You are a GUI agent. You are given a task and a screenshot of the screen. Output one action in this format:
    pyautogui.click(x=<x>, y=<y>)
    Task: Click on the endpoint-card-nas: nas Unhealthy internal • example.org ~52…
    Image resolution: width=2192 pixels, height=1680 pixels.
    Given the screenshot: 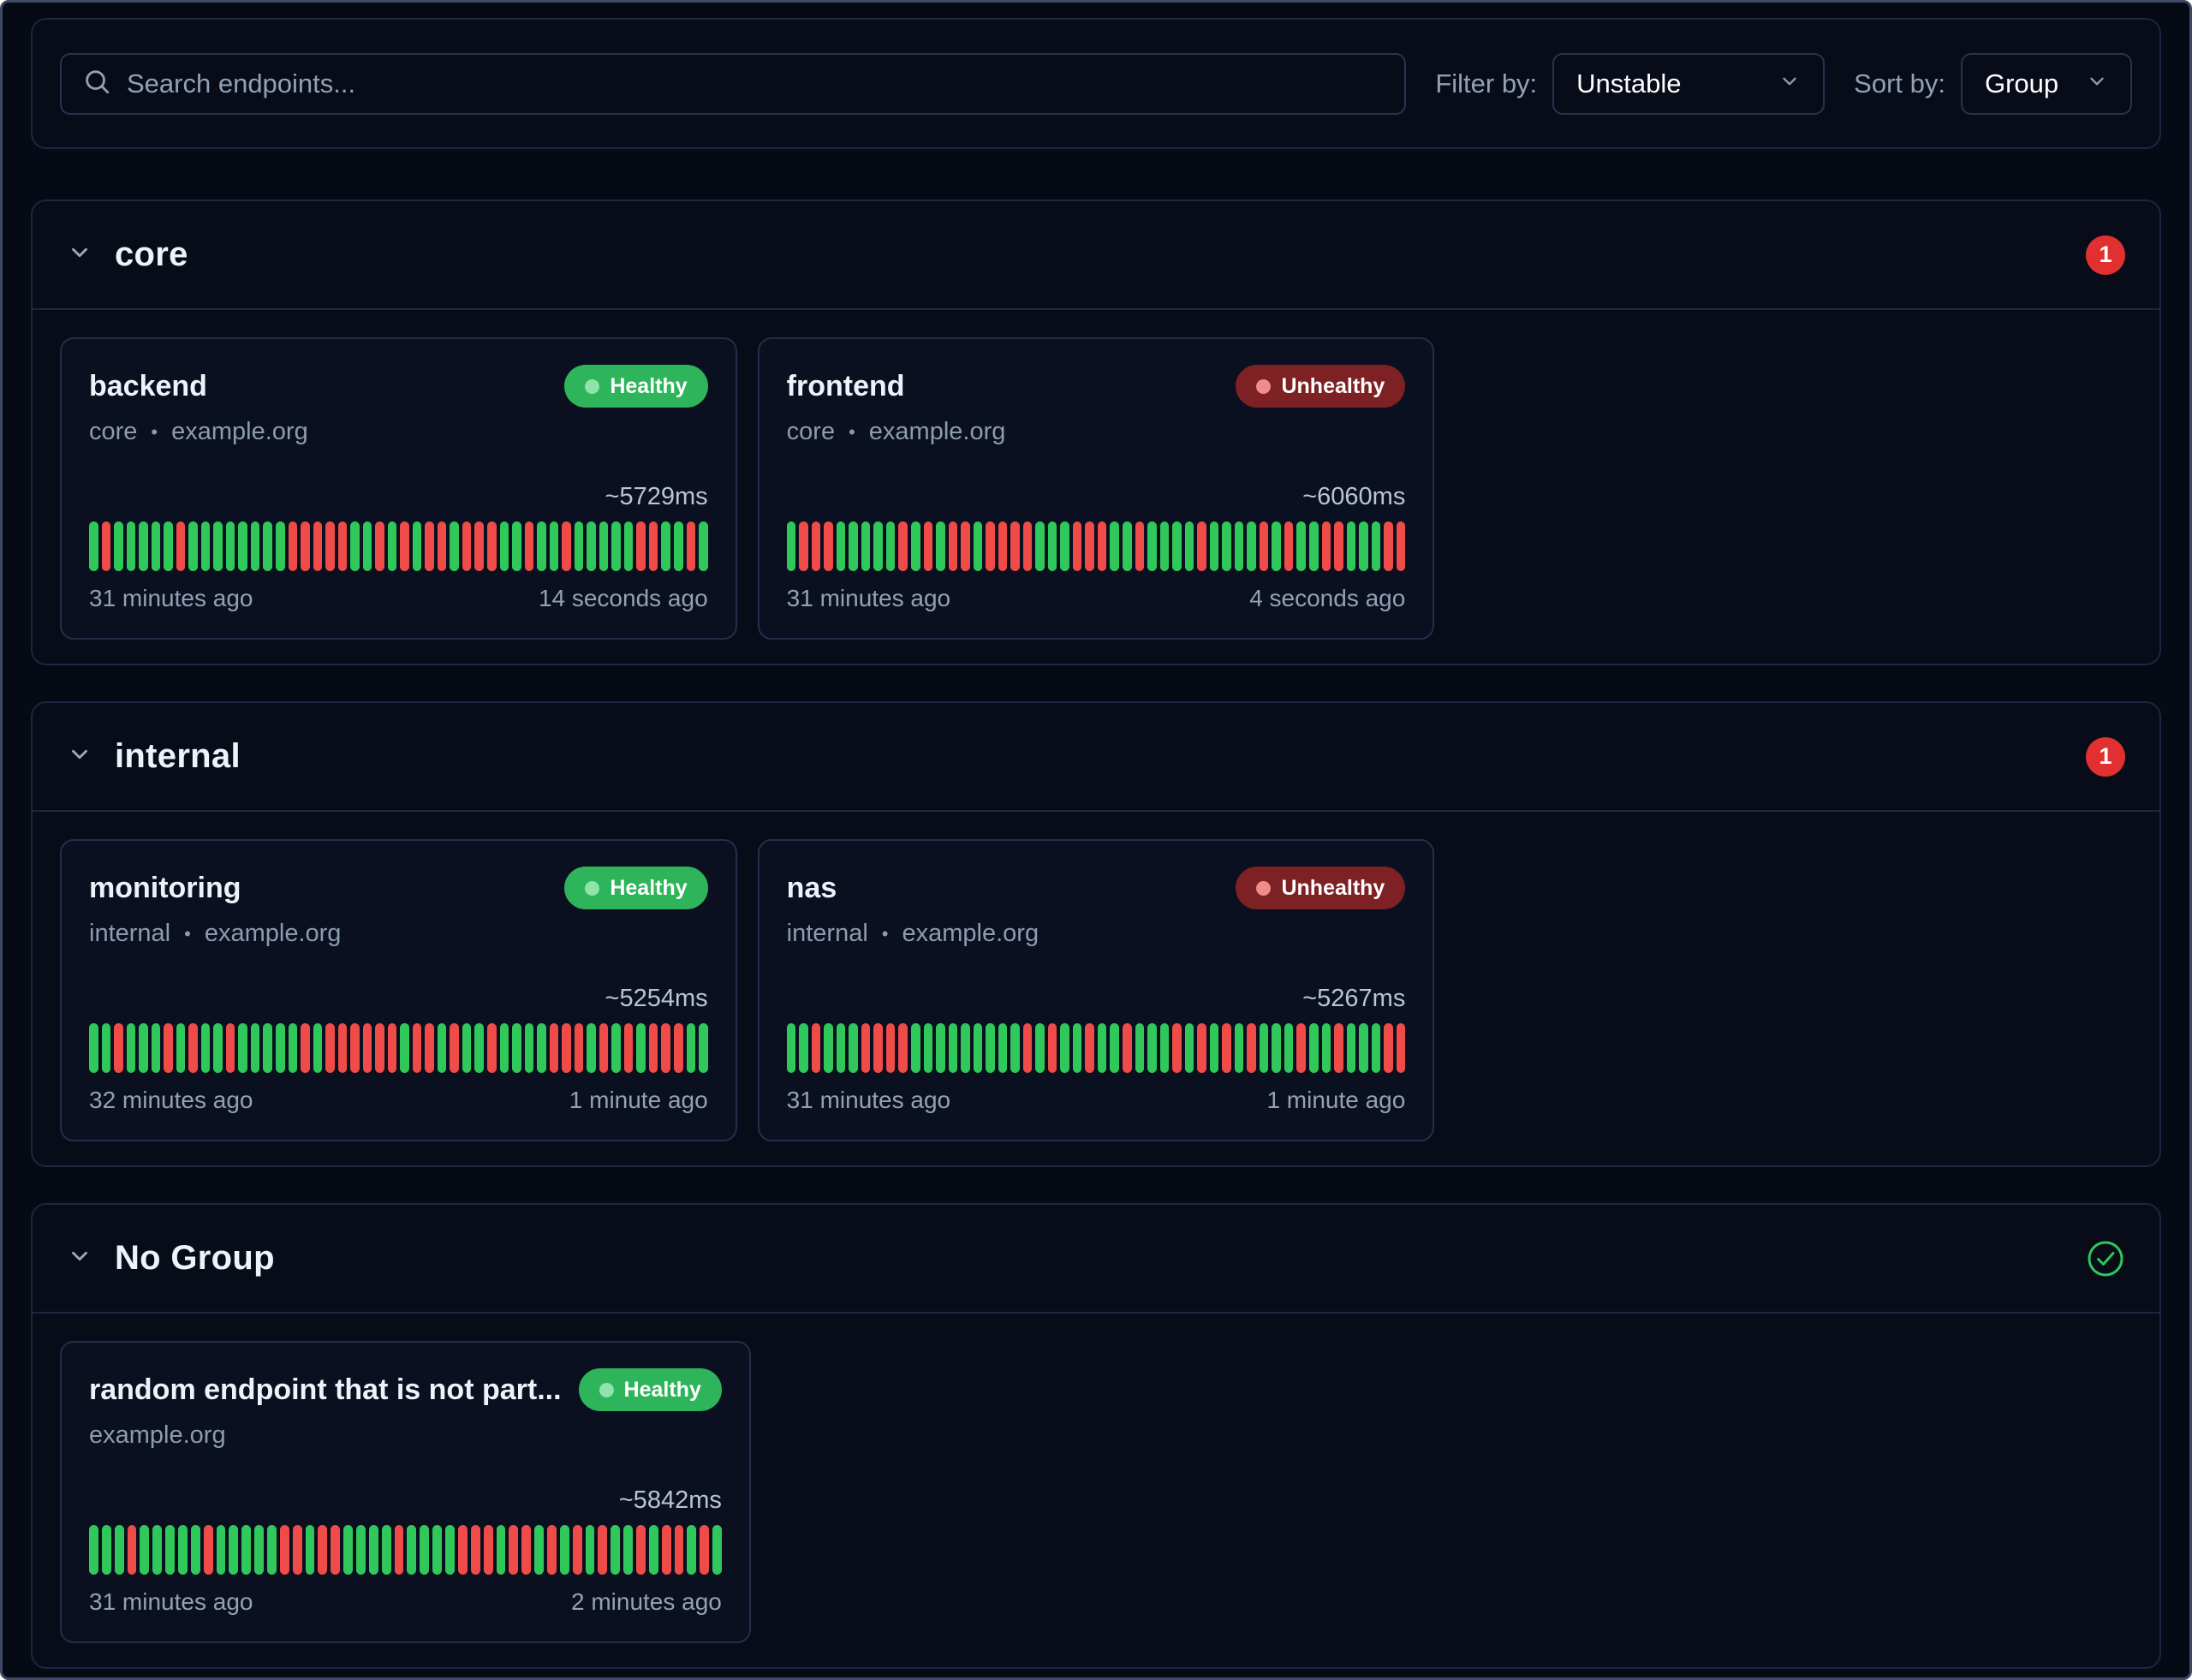 What is the action you would take?
    pyautogui.click(x=1096, y=990)
    